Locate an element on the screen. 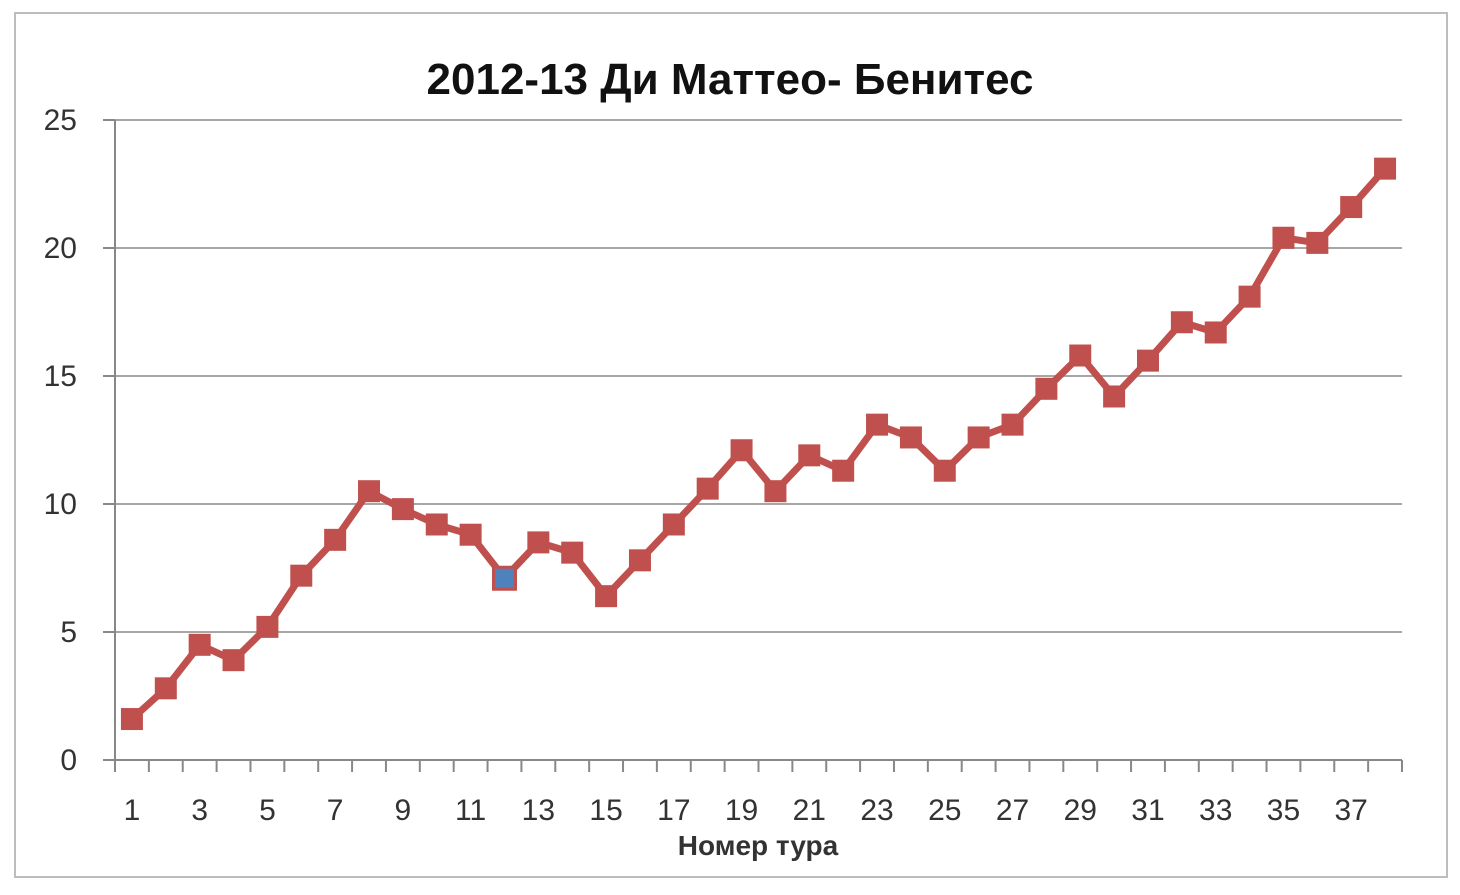 The width and height of the screenshot is (1460, 895). x-tick-label: 21 is located at coordinates (809, 810).